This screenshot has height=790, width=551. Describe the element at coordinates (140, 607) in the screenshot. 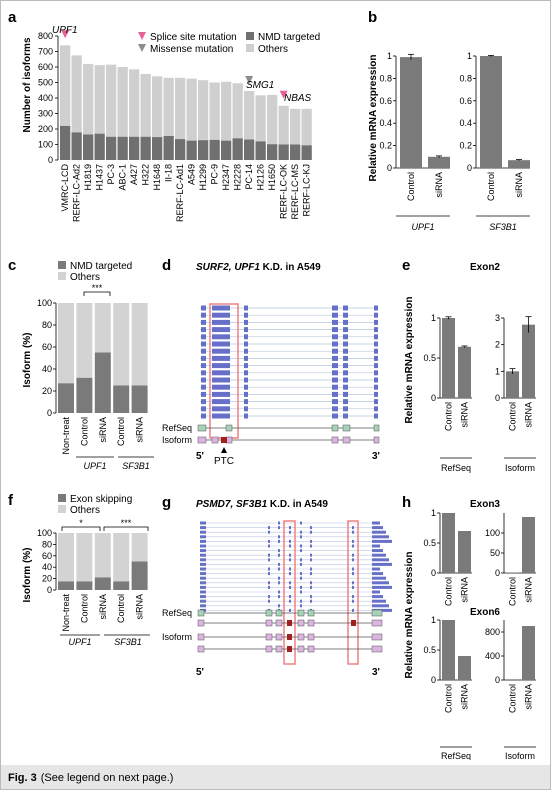

I see `f-xtick-4: siRNA` at that location.